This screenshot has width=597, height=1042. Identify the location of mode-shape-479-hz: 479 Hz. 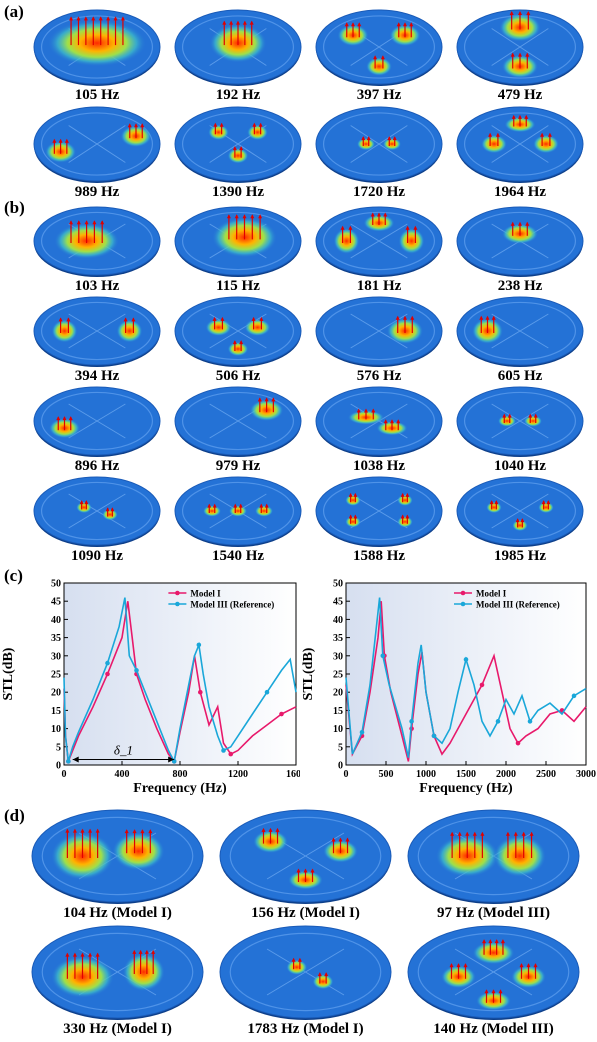
(520, 56).